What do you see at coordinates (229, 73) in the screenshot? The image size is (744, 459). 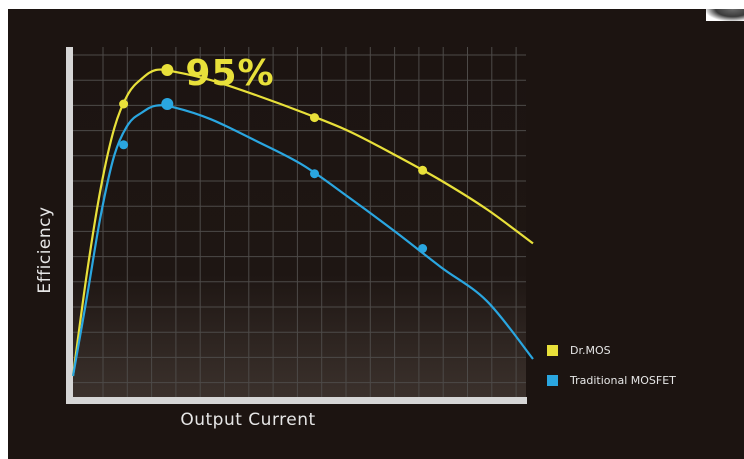 I see `peak-efficiency-label: 95%` at bounding box center [229, 73].